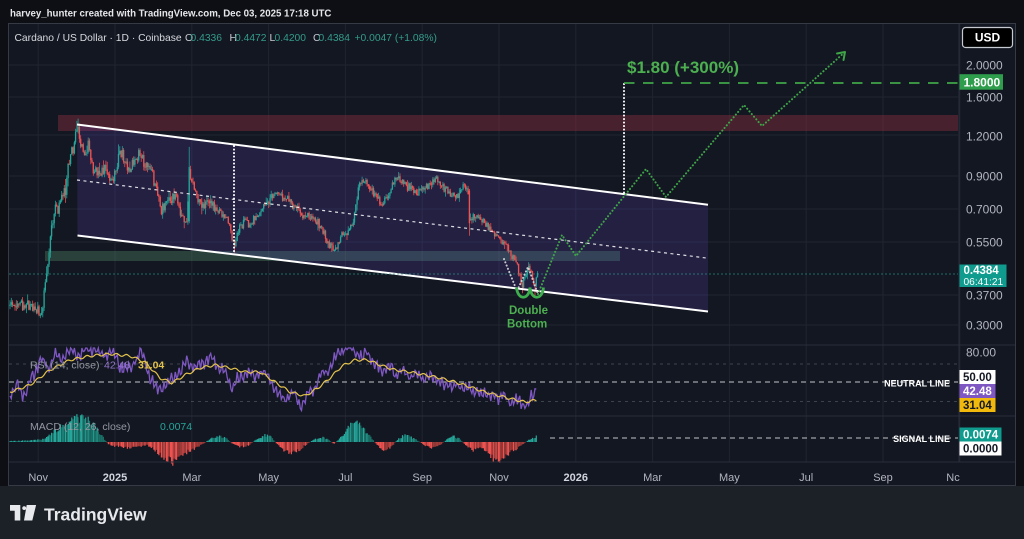 The width and height of the screenshot is (1024, 539). What do you see at coordinates (980, 450) in the screenshot?
I see `svg-text: 0.0000` at bounding box center [980, 450].